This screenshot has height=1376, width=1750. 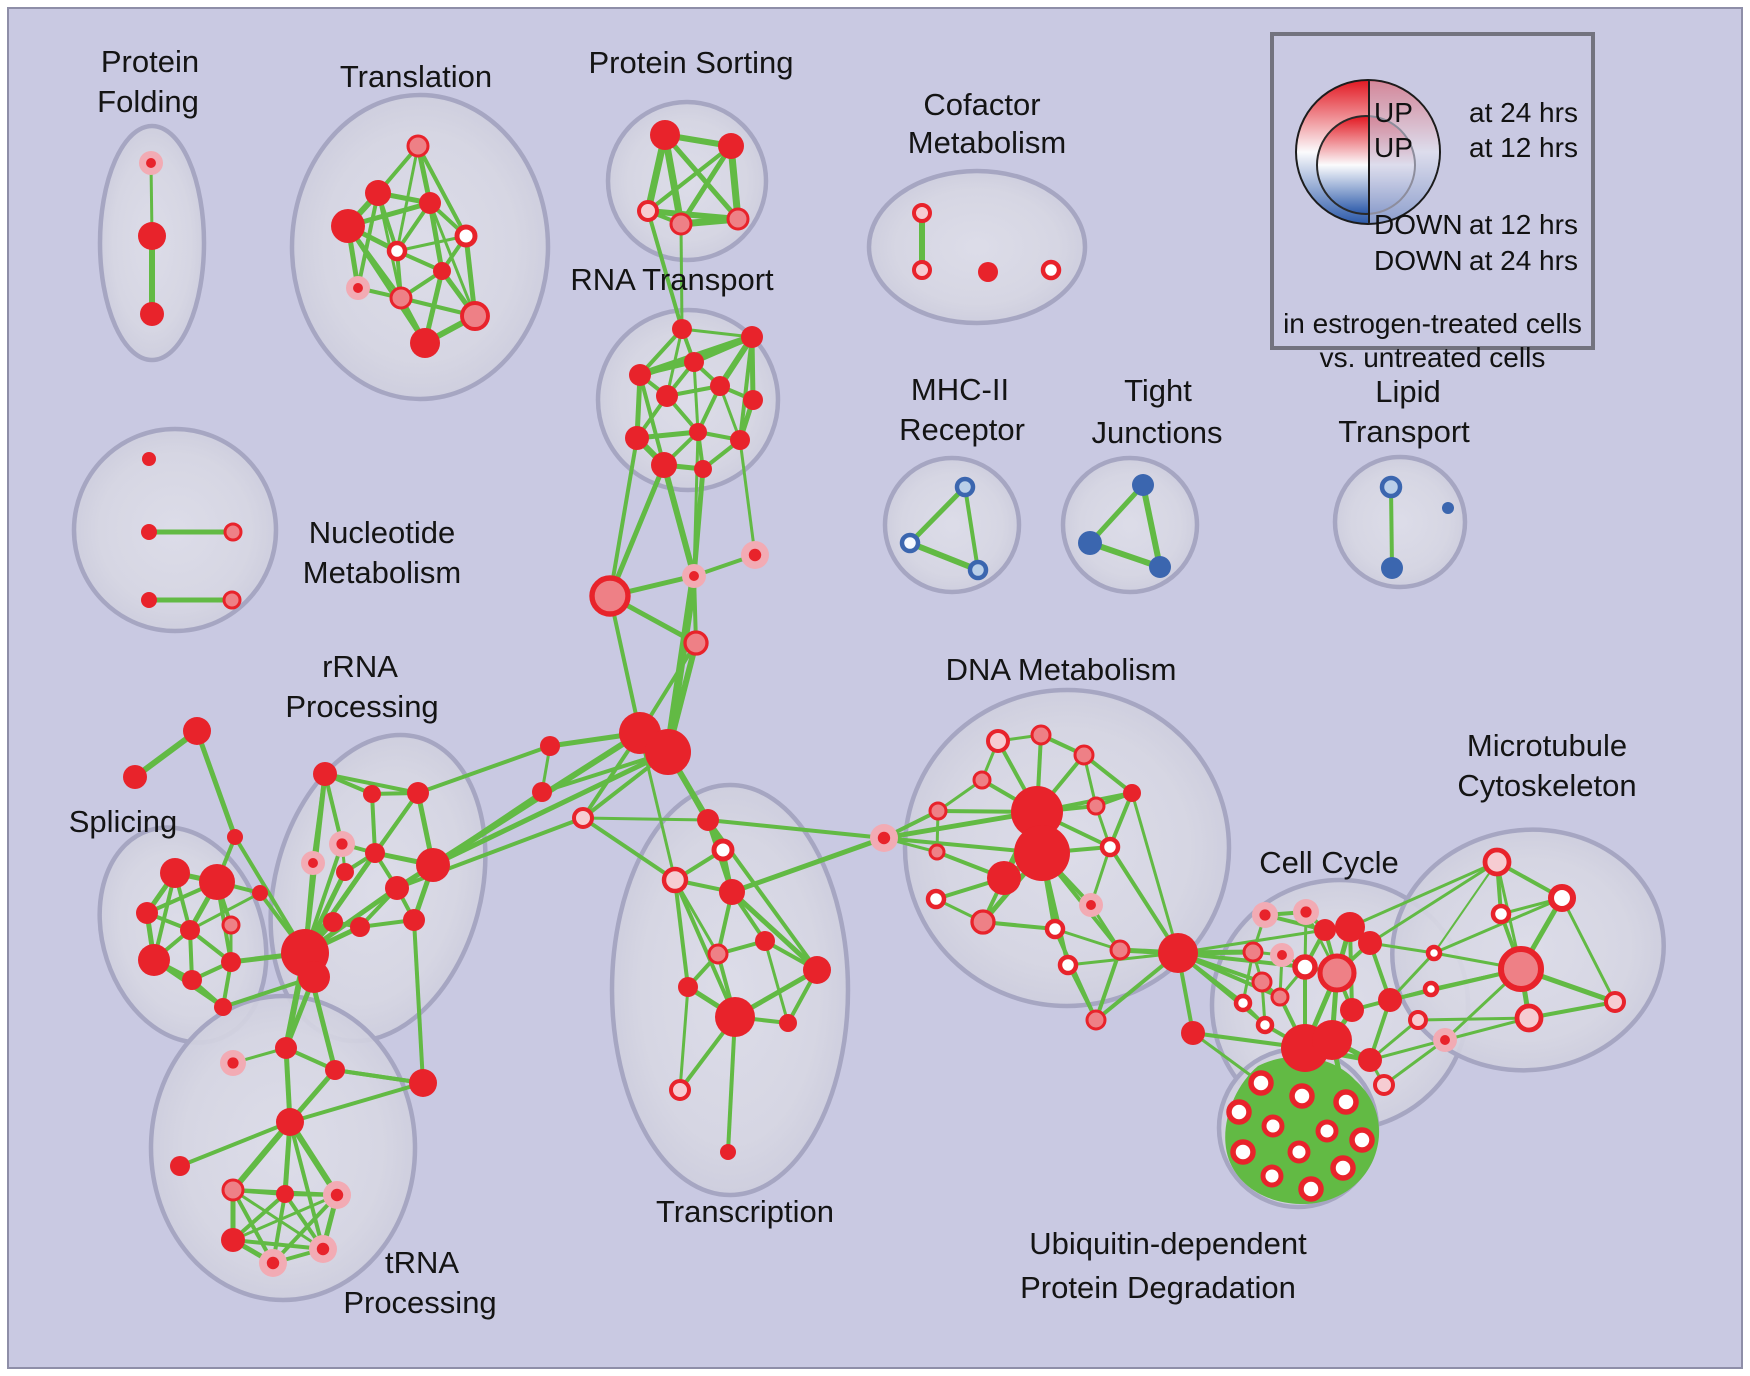 What do you see at coordinates (1432, 323) in the screenshot?
I see `legend-caption-1: in estrogen-treated cells` at bounding box center [1432, 323].